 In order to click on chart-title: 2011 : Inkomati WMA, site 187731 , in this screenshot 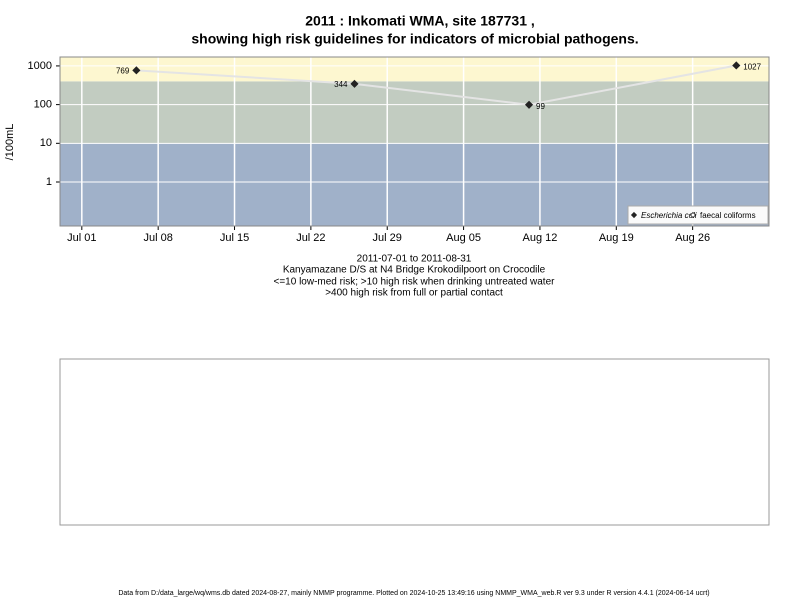, I will do `click(420, 21)`.